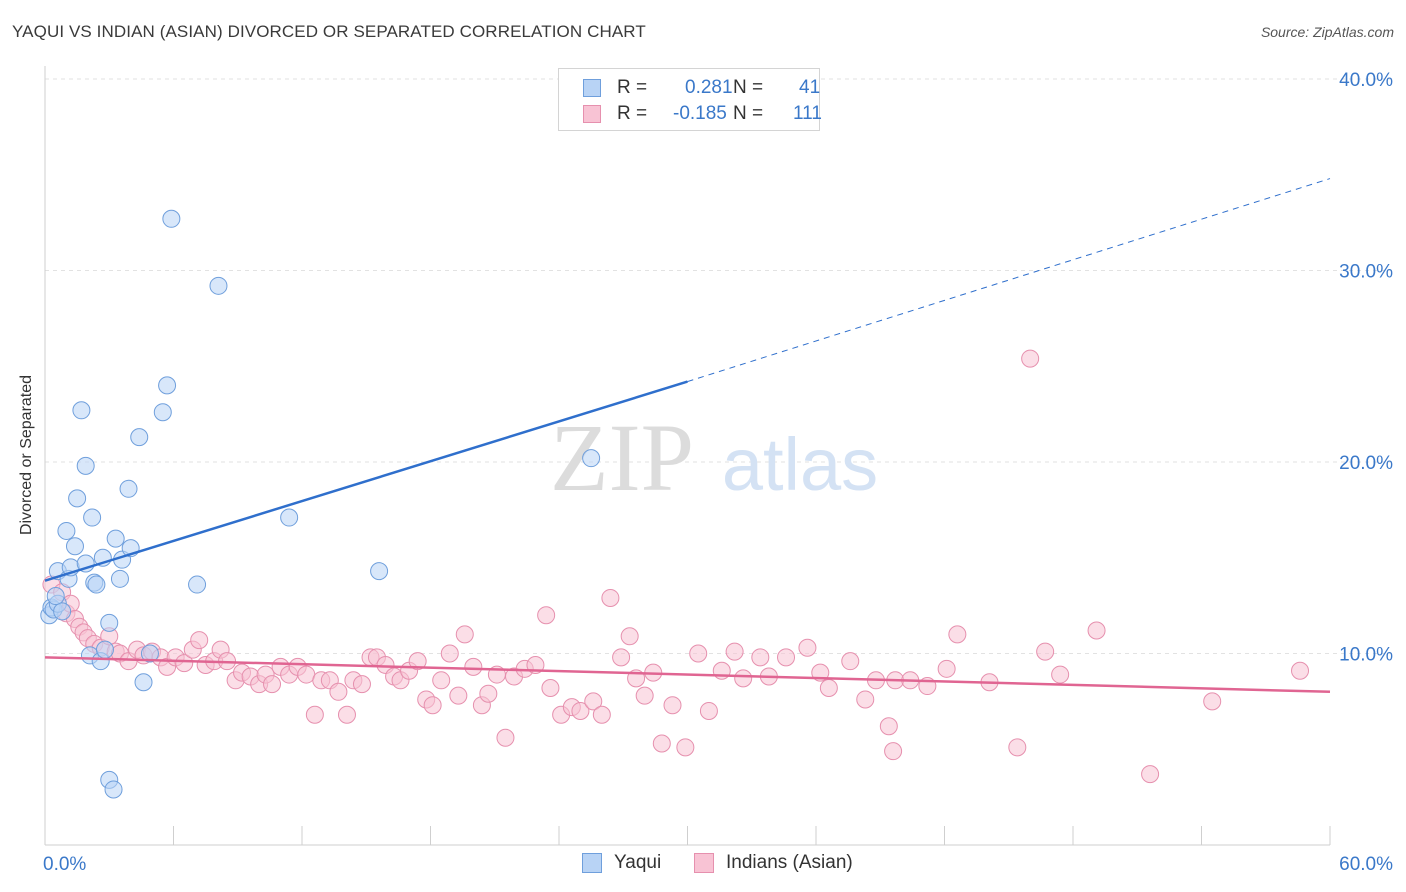 Image resolution: width=1406 pixels, height=892 pixels. Describe the element at coordinates (1366, 80) in the screenshot. I see `y-tick-label: 40.0%` at that location.